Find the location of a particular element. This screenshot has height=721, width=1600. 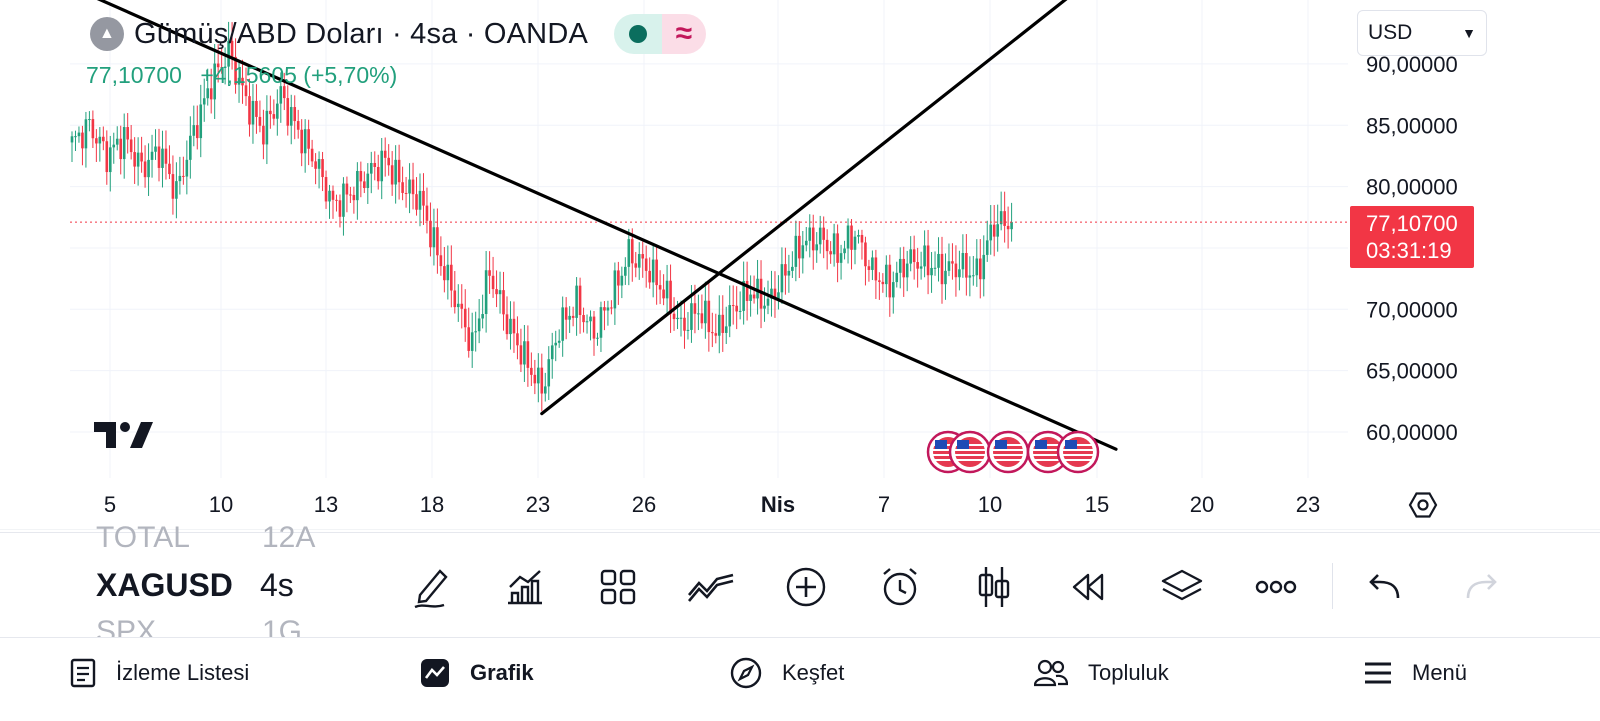

redo-button is located at coordinates (1480, 587).